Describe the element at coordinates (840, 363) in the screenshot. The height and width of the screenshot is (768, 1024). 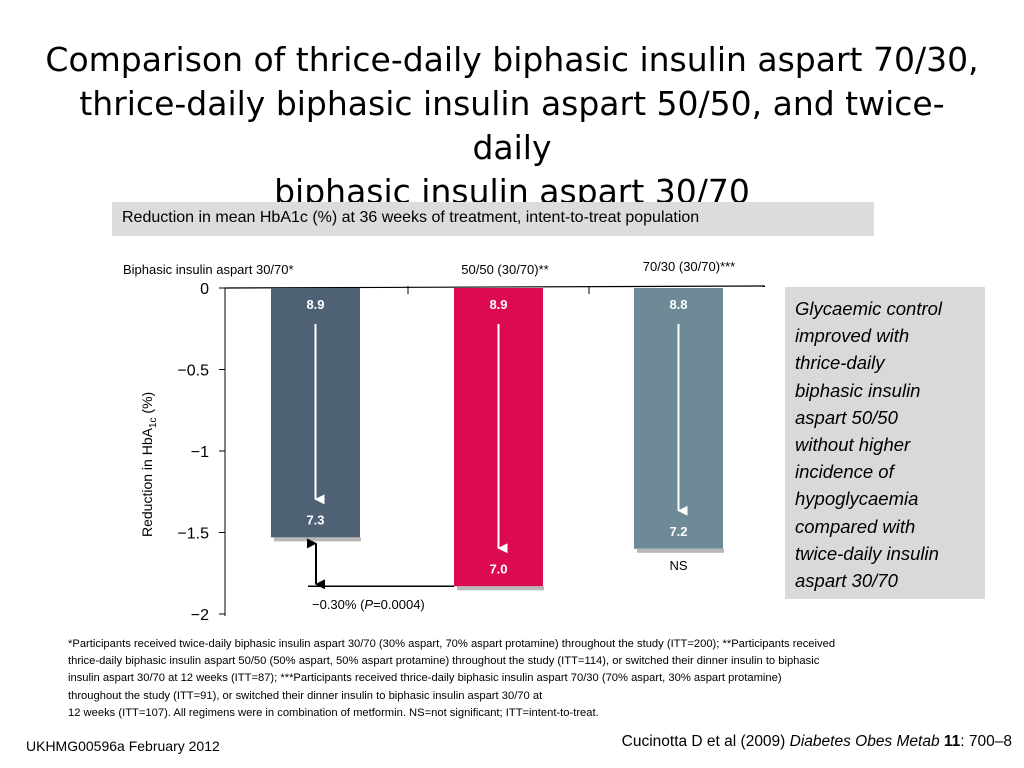
I see `callout-line: thrice-daily` at that location.